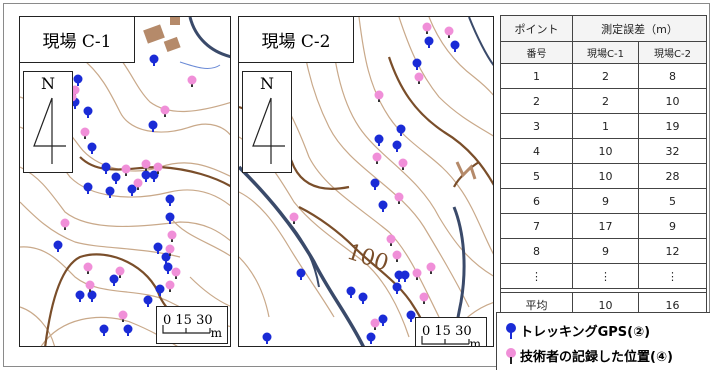 The width and height of the screenshot is (715, 371). What do you see at coordinates (536, 76) in the screenshot?
I see `point-number: 1` at bounding box center [536, 76].